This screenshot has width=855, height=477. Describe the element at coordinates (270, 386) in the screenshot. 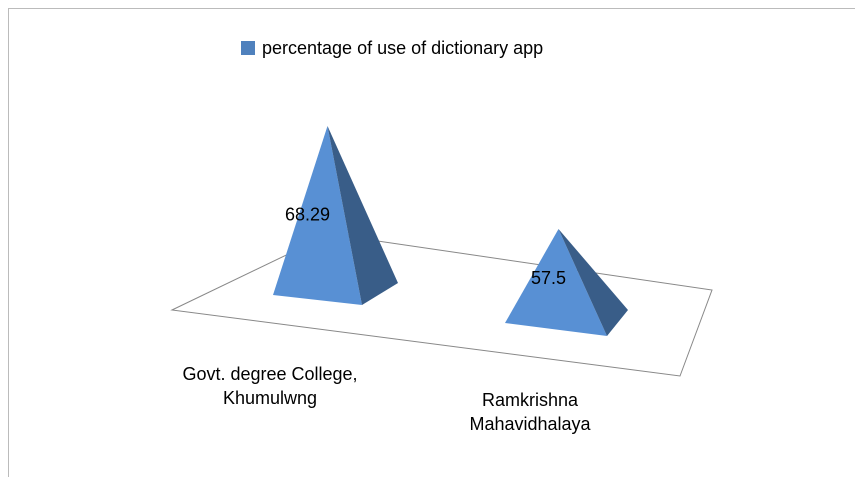

I see `category-label: Govt. degree College, Khumulwng` at that location.